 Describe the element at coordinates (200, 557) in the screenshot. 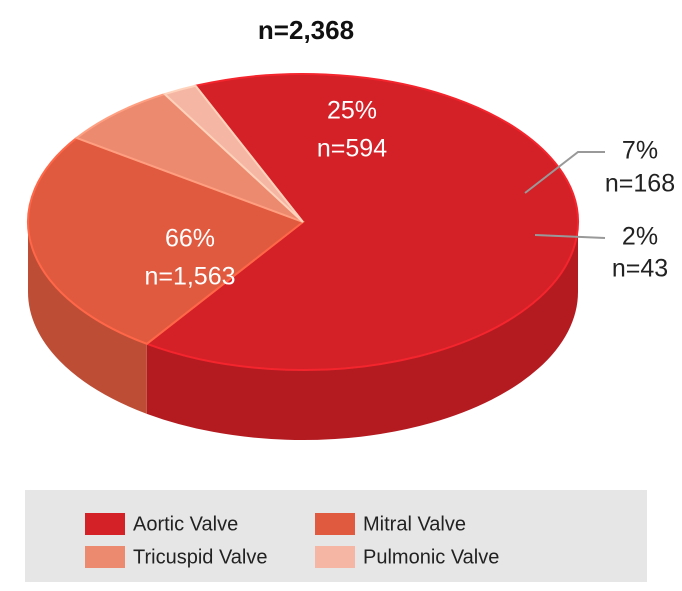

I see `legend-label: Tricuspid Valve` at that location.